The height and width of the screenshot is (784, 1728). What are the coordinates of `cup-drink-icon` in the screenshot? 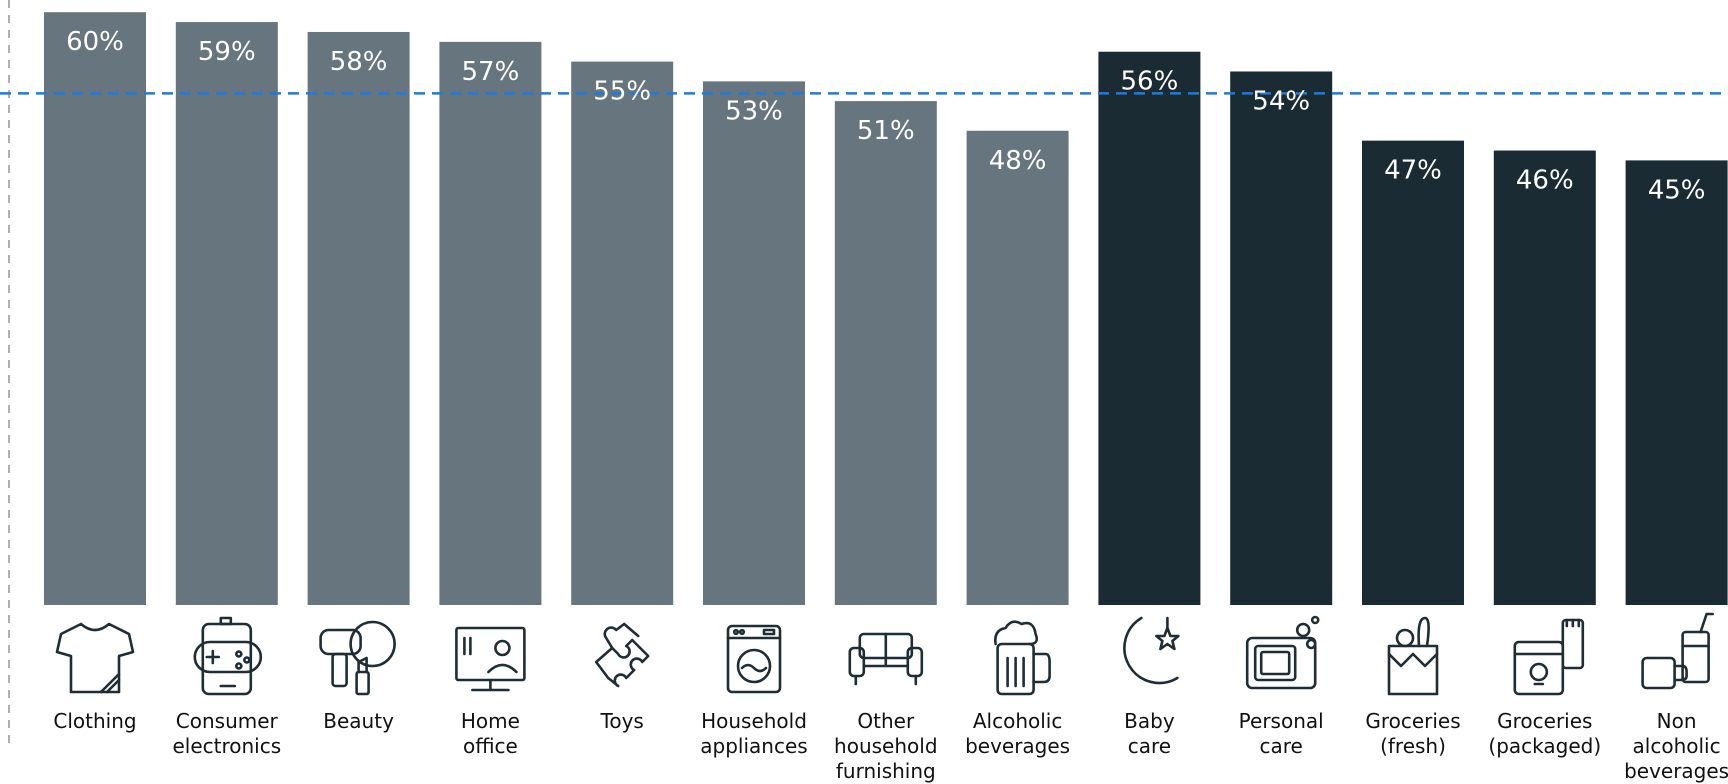 It's located at (1677, 651).